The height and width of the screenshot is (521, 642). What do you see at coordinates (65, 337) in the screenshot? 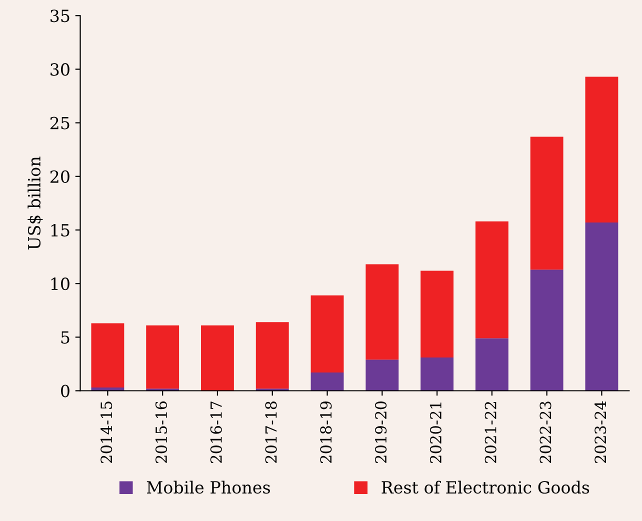
I see `y-tick-label: 5` at bounding box center [65, 337].